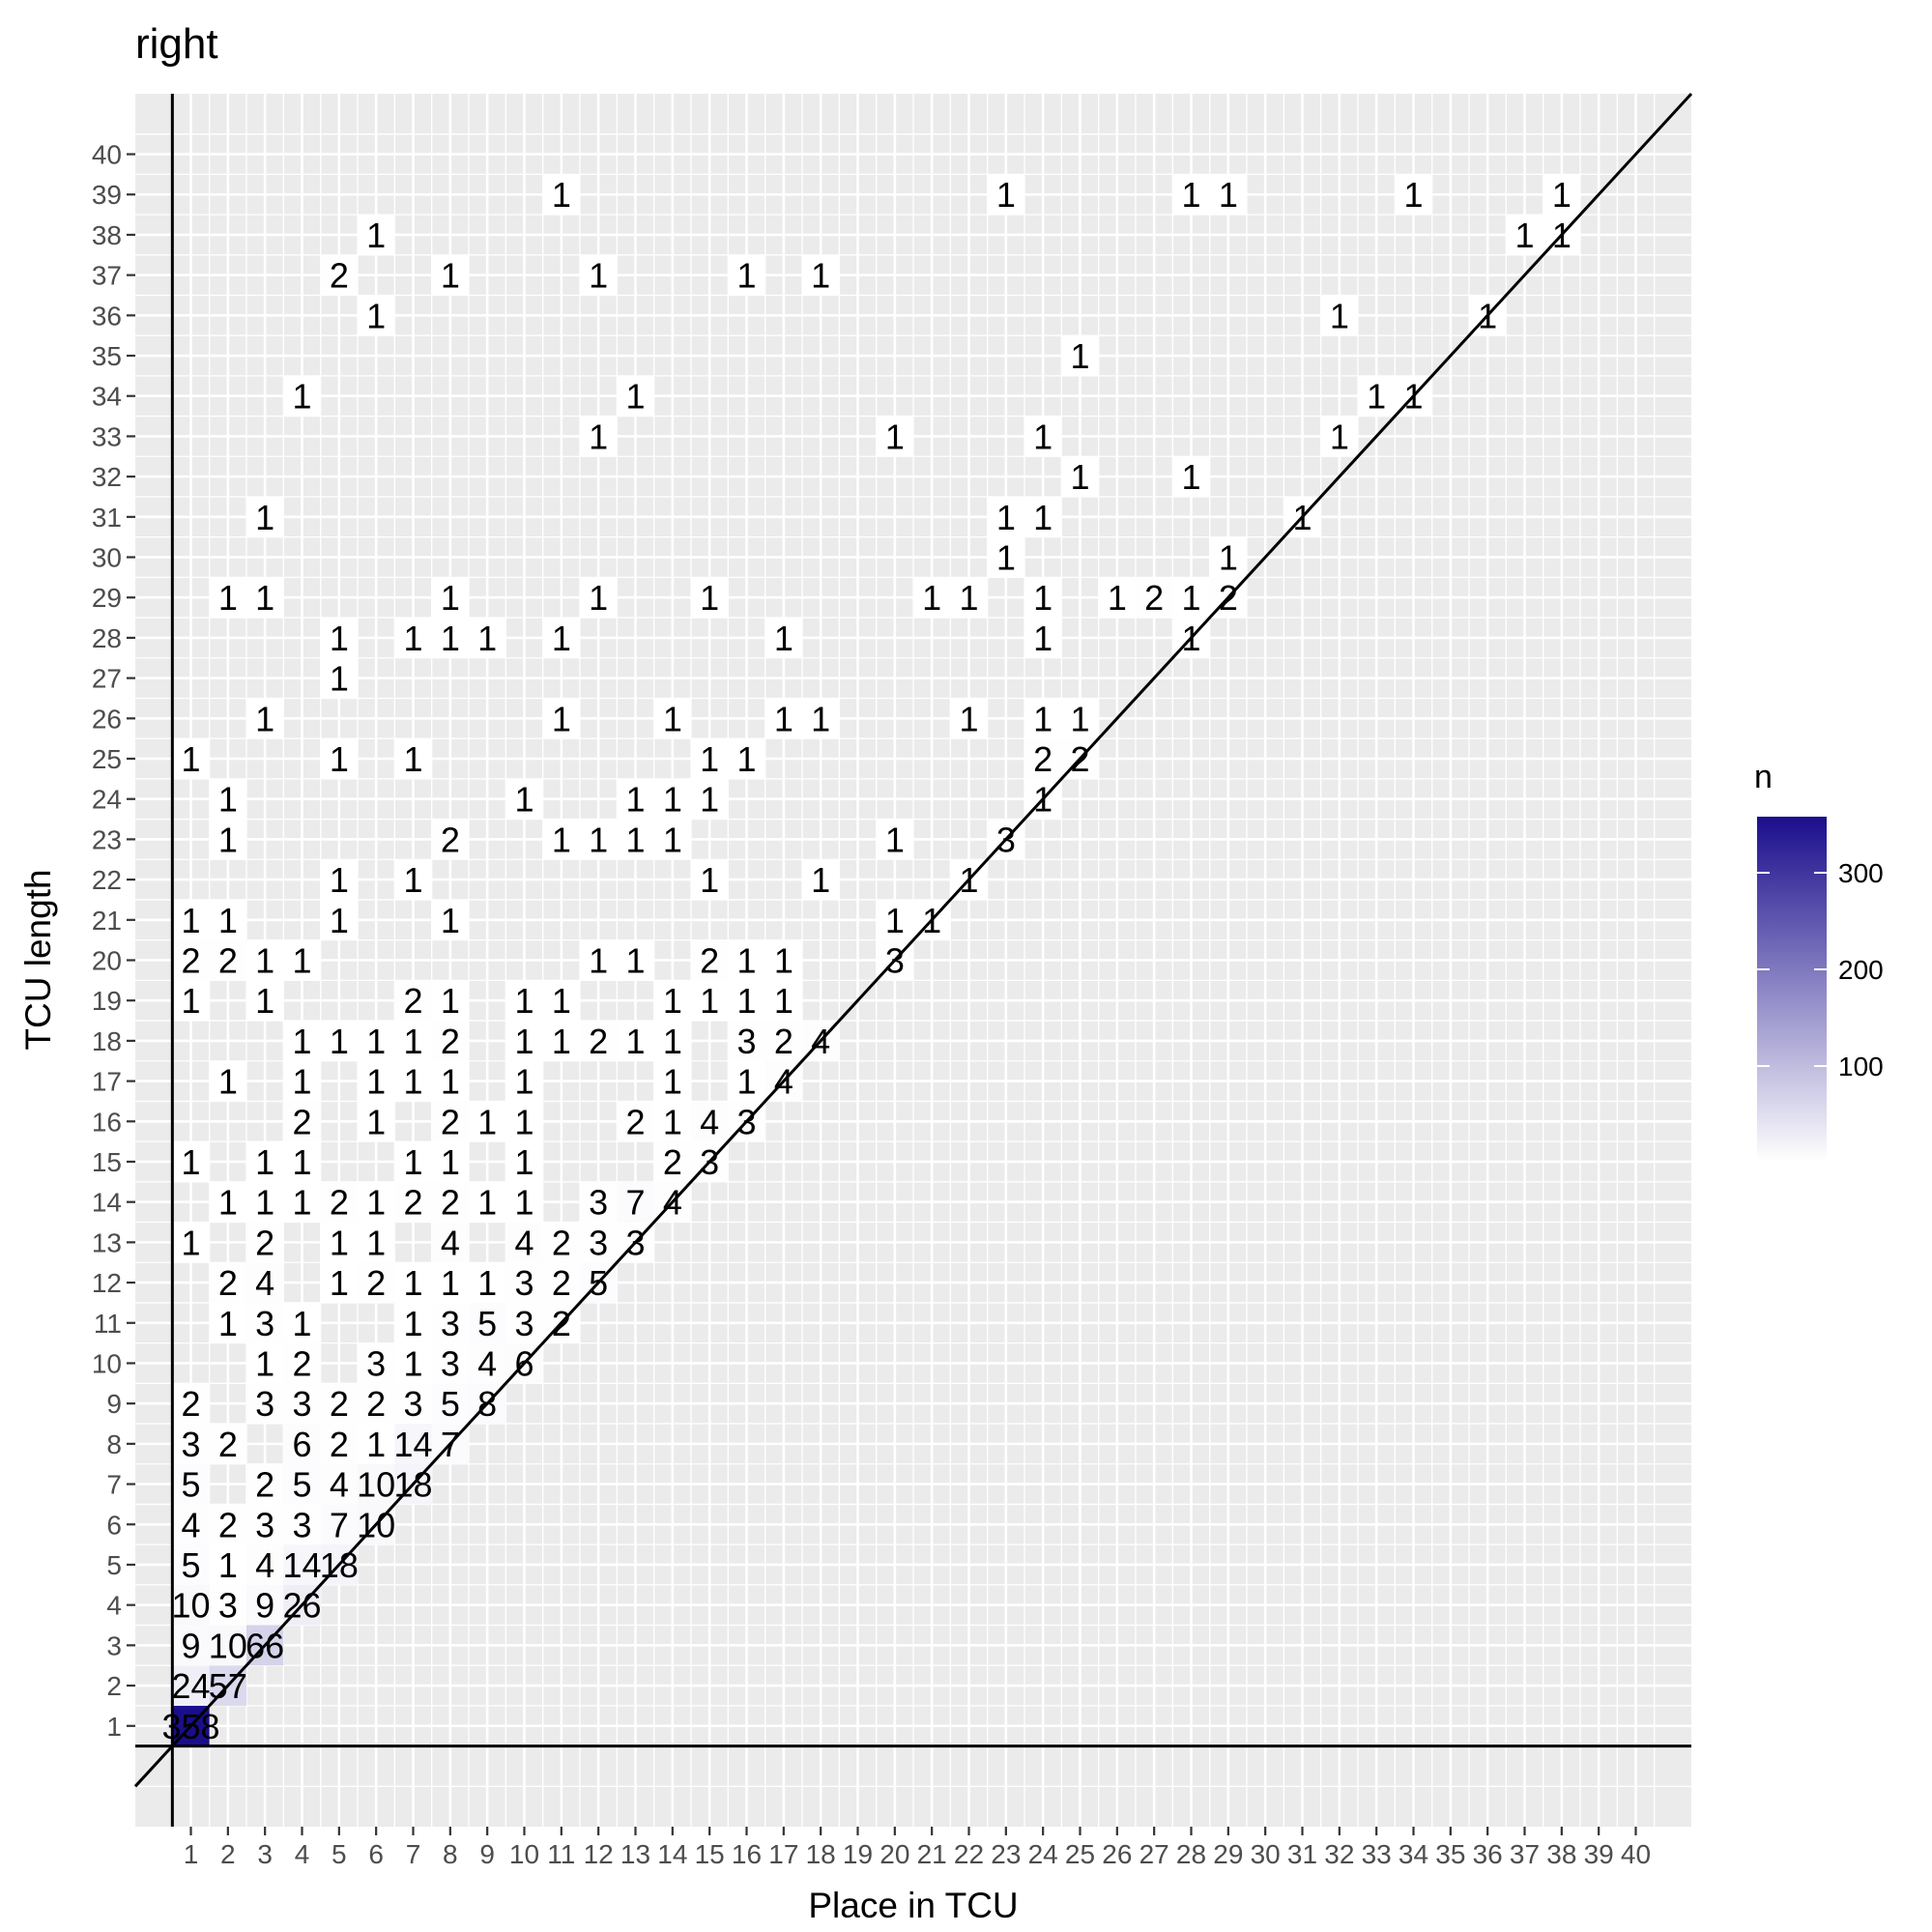 This screenshot has height=1932, width=1932. What do you see at coordinates (107, 397) in the screenshot?
I see `y-tick-label: 34` at bounding box center [107, 397].